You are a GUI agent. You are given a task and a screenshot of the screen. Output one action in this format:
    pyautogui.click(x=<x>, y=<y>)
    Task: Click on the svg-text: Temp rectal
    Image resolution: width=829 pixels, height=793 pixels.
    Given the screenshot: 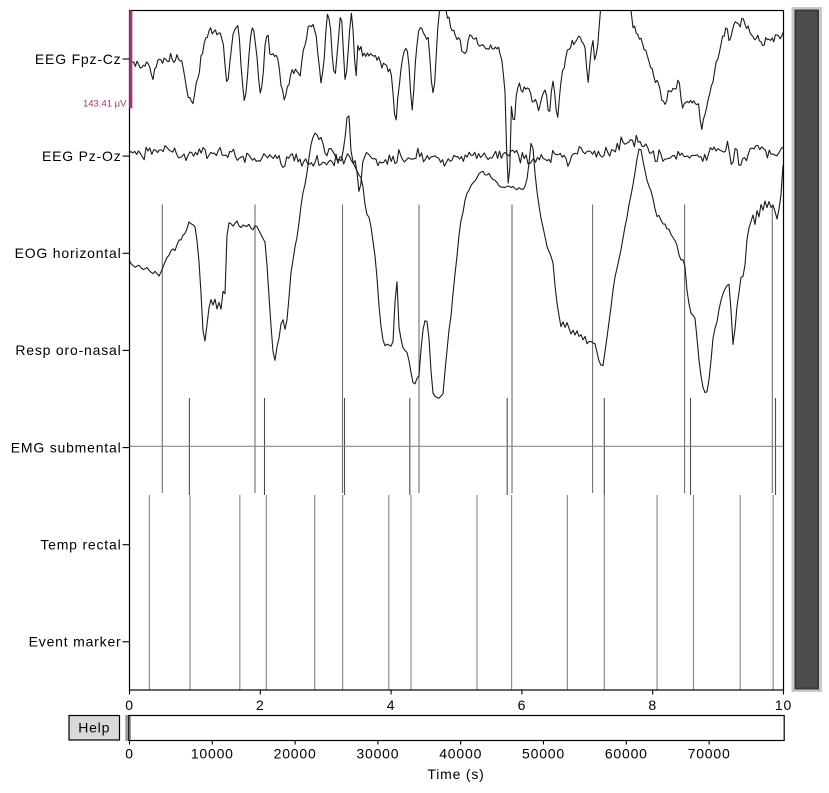 What is the action you would take?
    pyautogui.click(x=80, y=545)
    